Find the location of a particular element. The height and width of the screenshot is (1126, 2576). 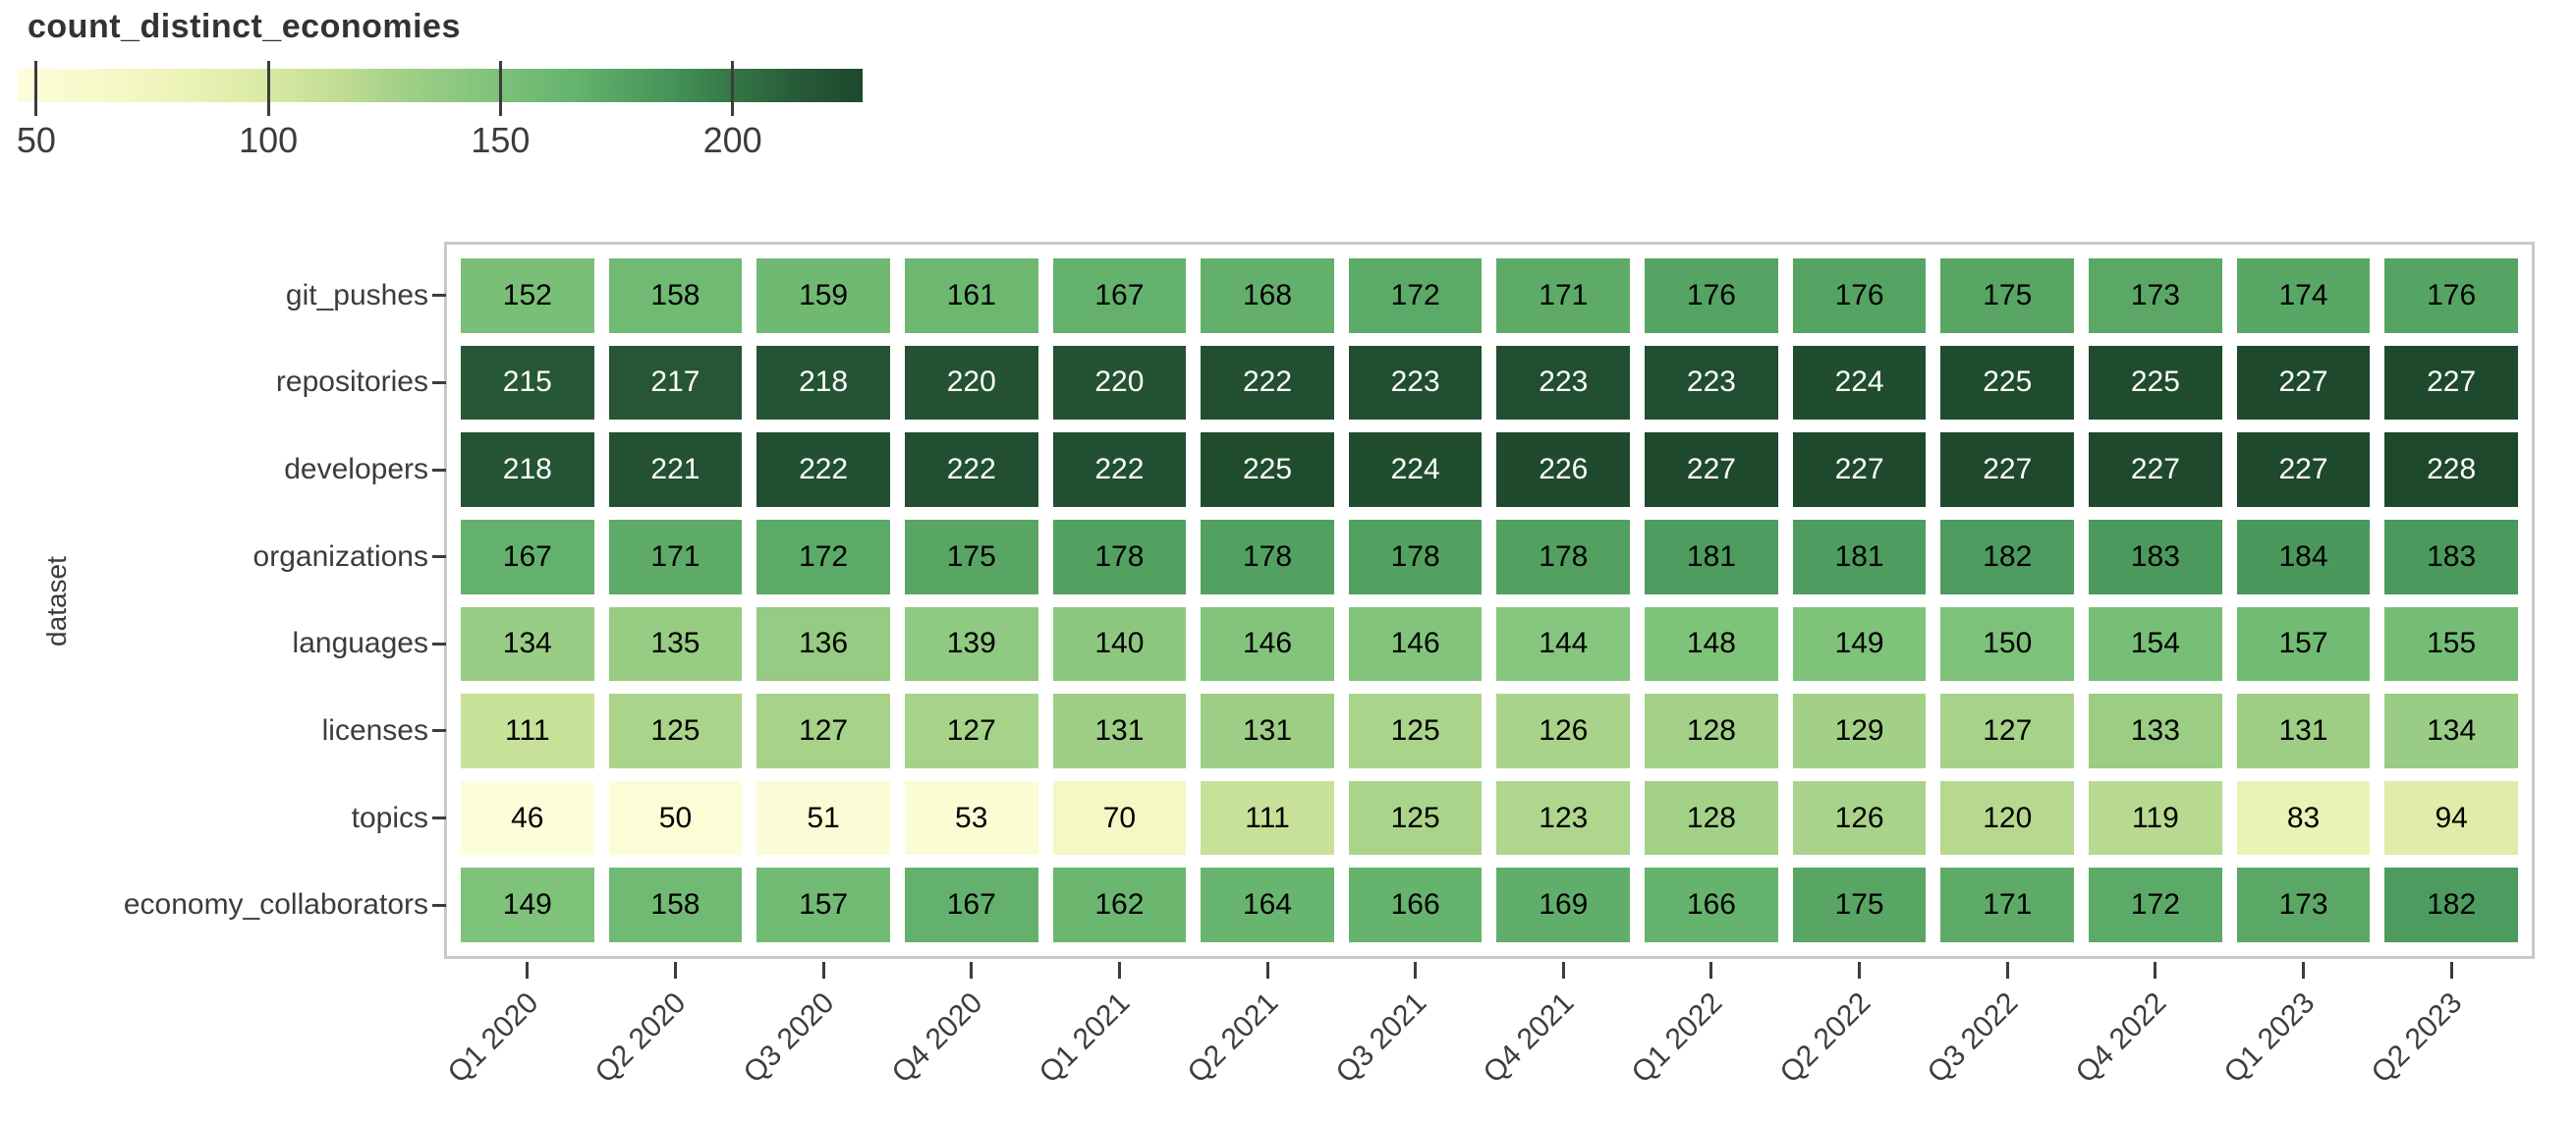

heatmap-cell: 221 is located at coordinates (675, 470).